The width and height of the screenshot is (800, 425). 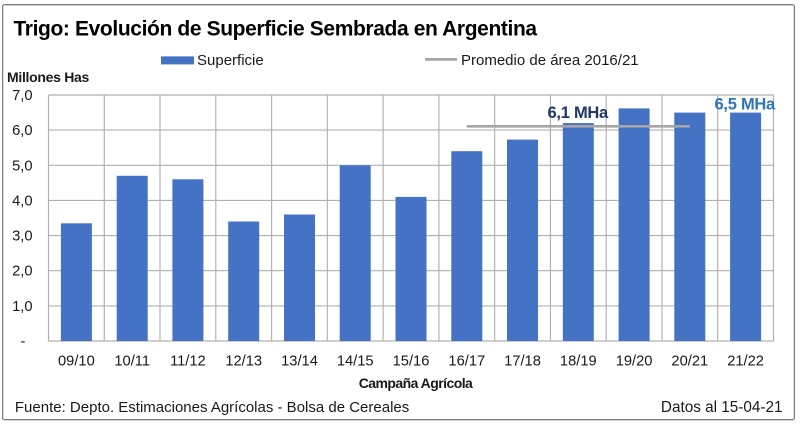 I want to click on svg-text: 6,0, so click(x=22, y=131).